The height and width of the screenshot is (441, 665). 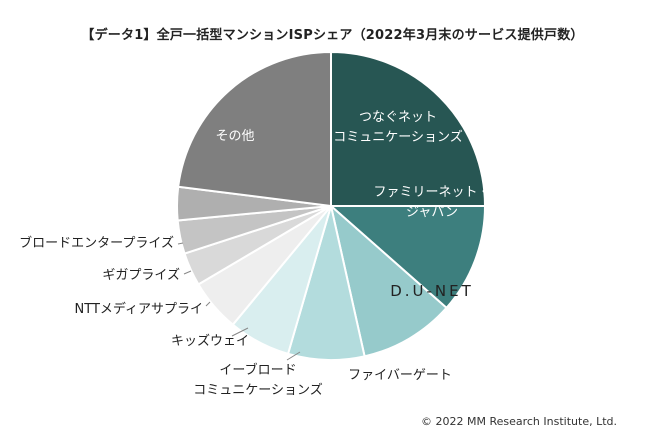 I want to click on slice-label: ブロードエンタープライズ, so click(x=96, y=243).